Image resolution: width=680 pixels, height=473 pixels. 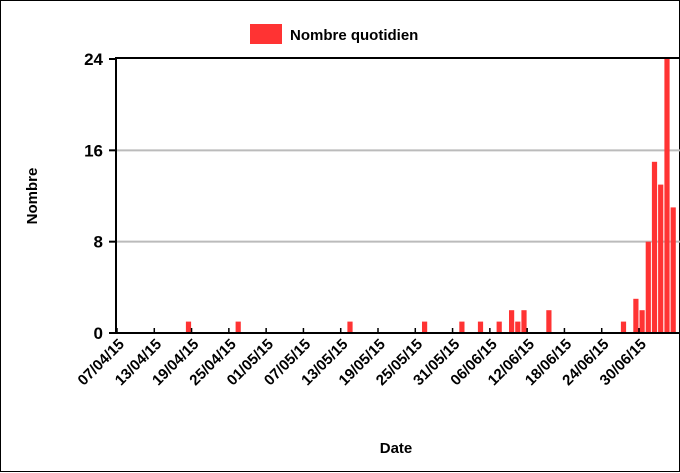 I want to click on legend-label: Nombre quotidien, so click(x=354, y=35).